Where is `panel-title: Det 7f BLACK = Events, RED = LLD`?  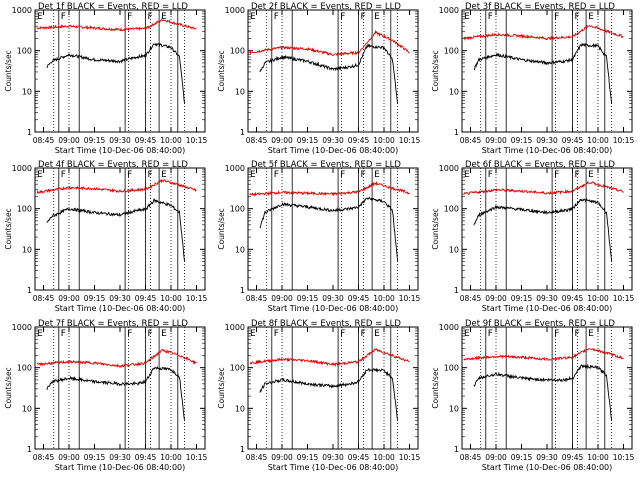
panel-title: Det 7f BLACK = Events, RED = LLD is located at coordinates (113, 324).